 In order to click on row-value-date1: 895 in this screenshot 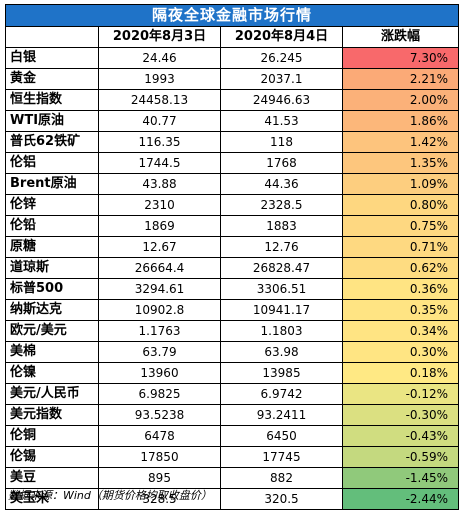, I will do `click(159, 478)`.